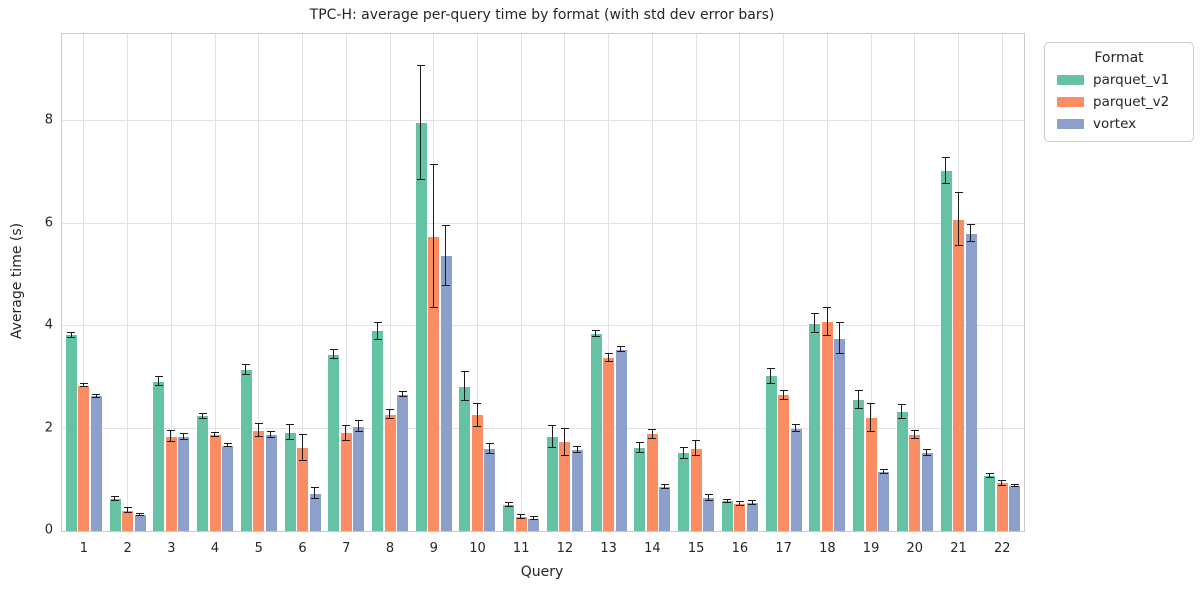 The image size is (1200, 600). I want to click on gridline-x-q1, so click(84, 282).